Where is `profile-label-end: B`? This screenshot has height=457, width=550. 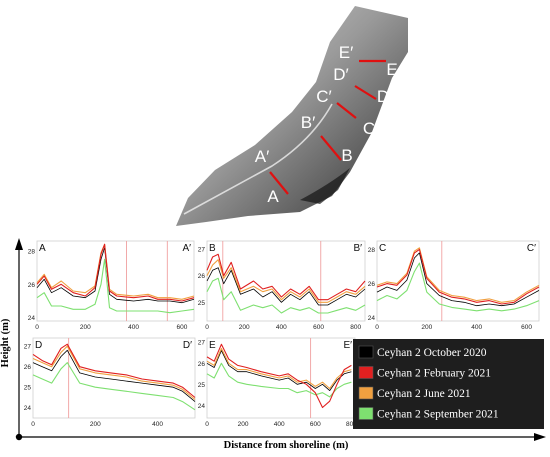 profile-label-end: B is located at coordinates (346, 155).